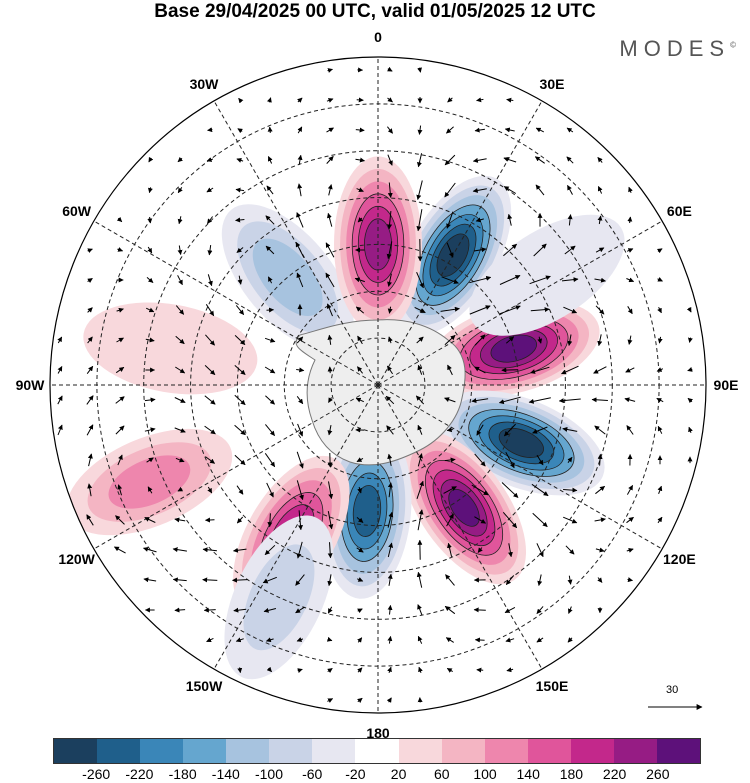 The width and height of the screenshot is (750, 783). What do you see at coordinates (571, 774) in the screenshot?
I see `colorbar-tick-label: 180` at bounding box center [571, 774].